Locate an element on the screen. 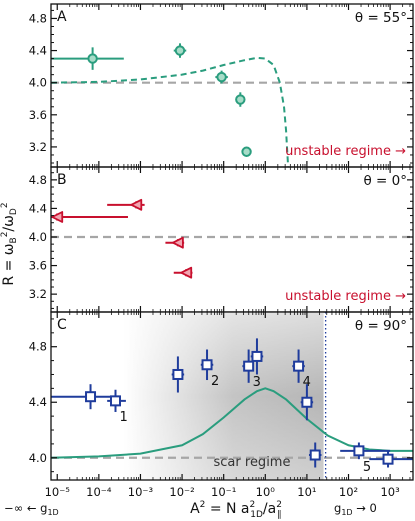  y-axis-label: R = ωB2/ωD2 is located at coordinates (9, 243).